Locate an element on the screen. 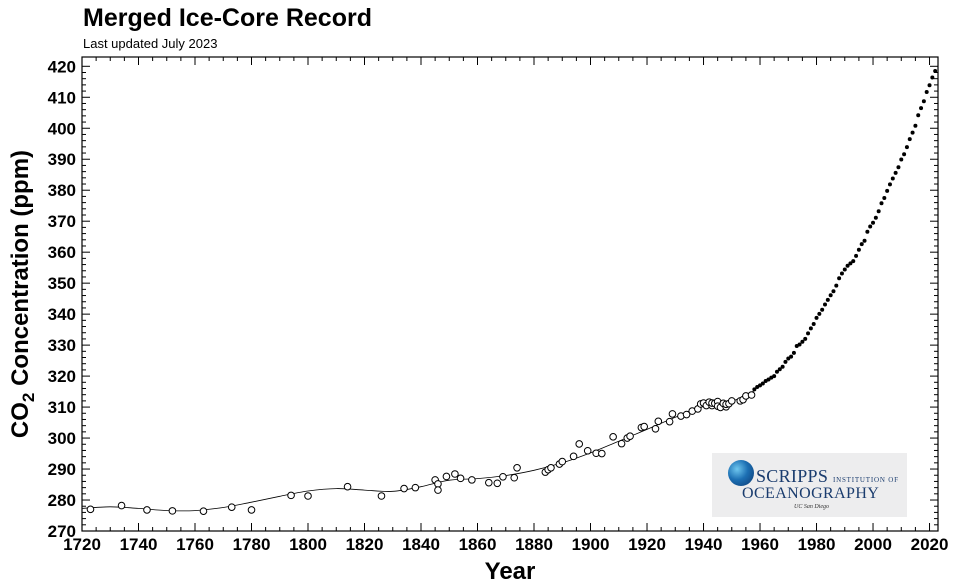 The image size is (959, 587). logo-line3: UC San Diego is located at coordinates (811, 507).